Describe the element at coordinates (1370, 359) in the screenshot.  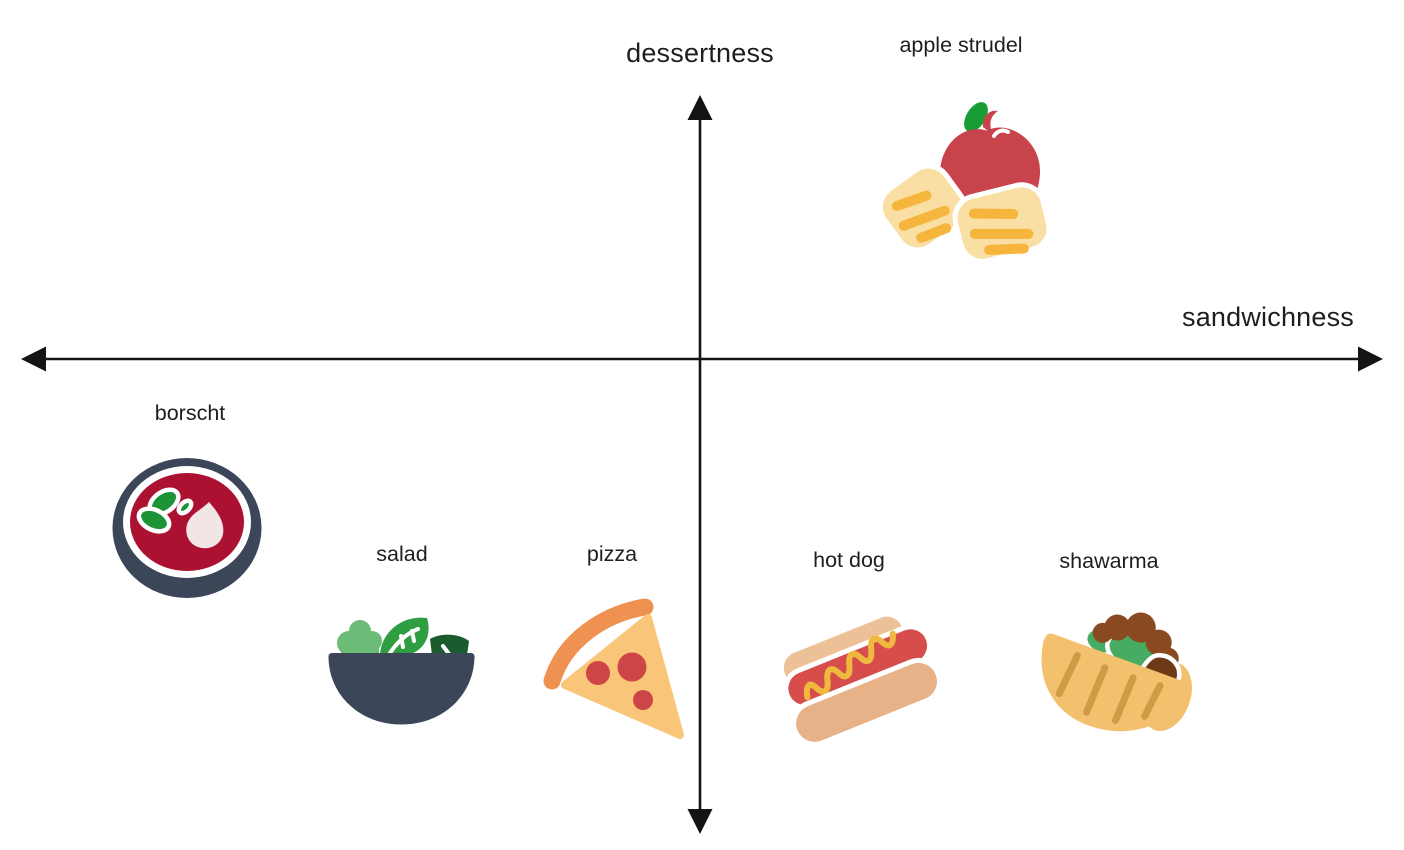
I see `arrow-right-icon` at that location.